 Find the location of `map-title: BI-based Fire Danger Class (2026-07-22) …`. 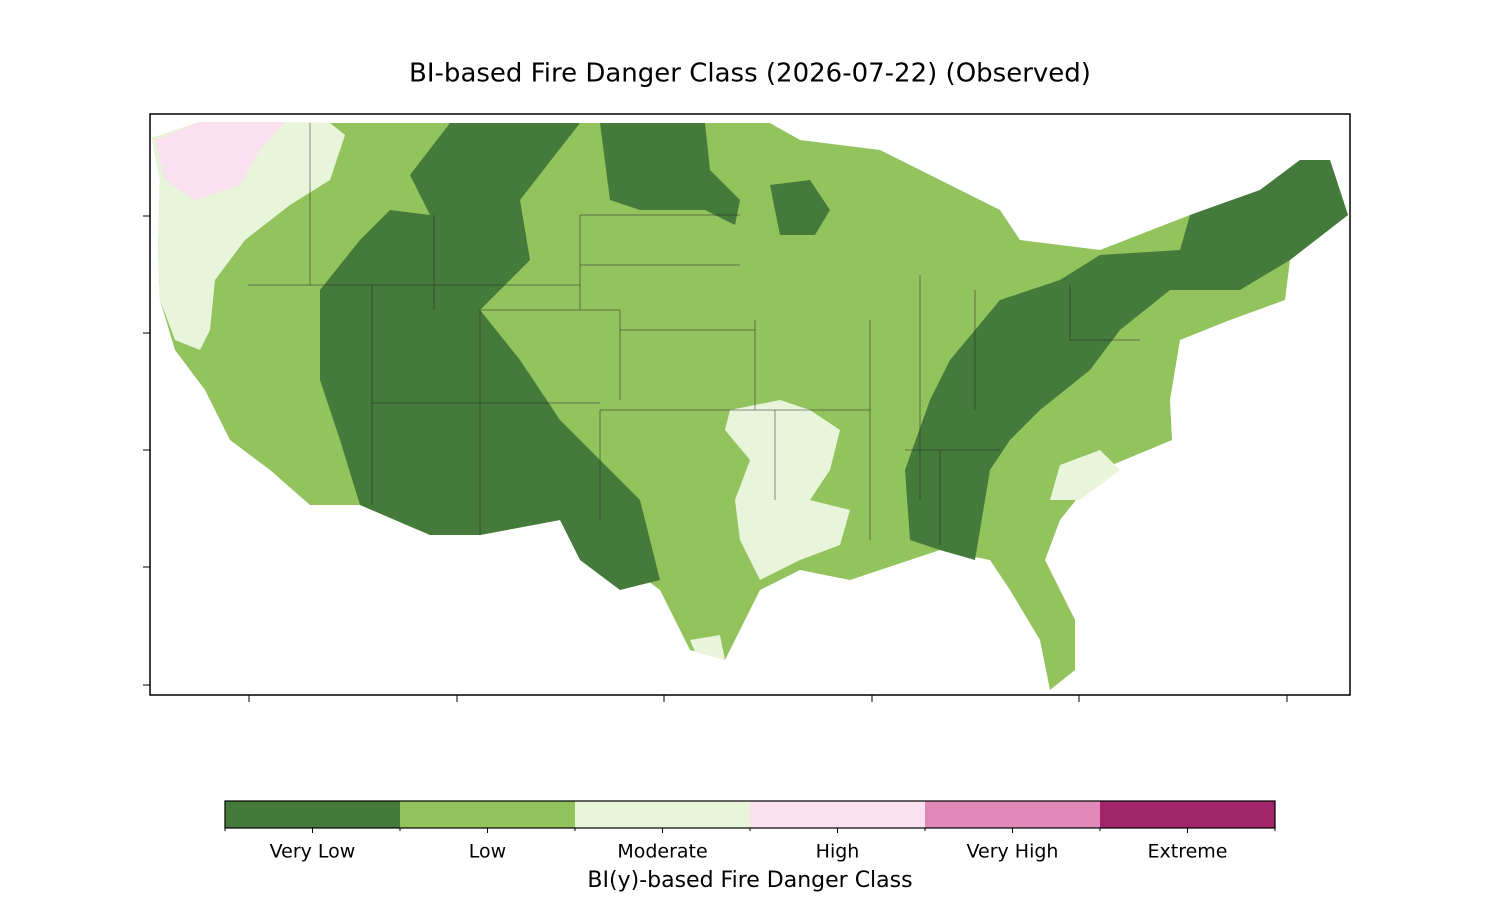

map-title: BI-based Fire Danger Class (2026-07-22) … is located at coordinates (750, 74).